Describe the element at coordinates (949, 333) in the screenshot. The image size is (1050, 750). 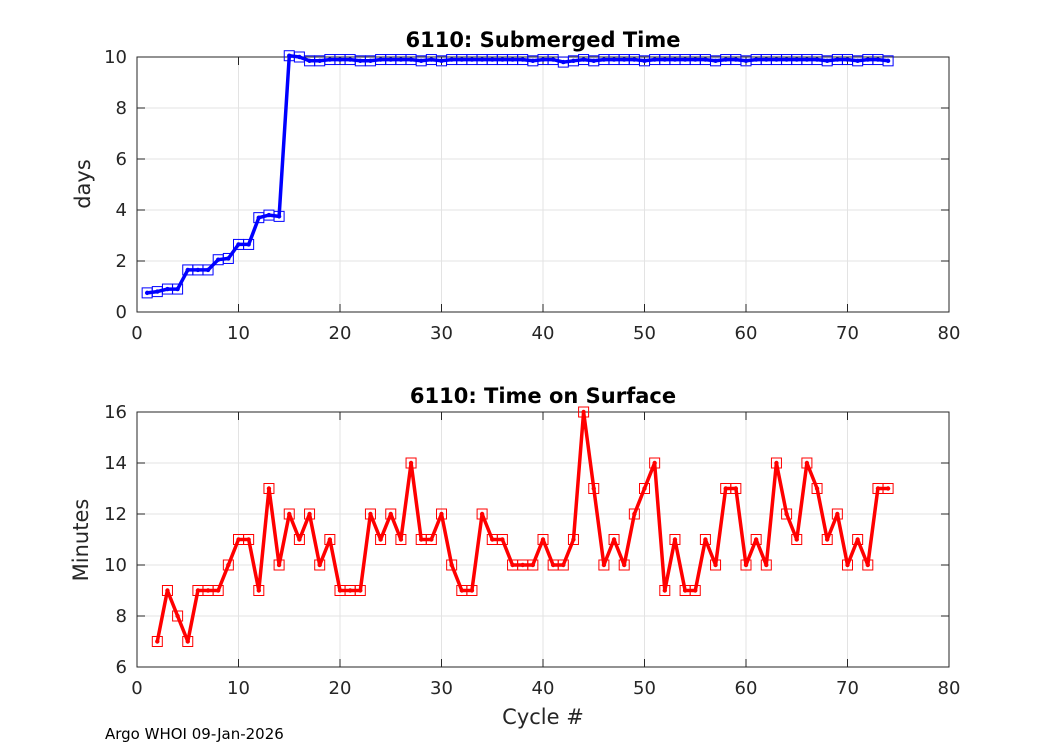
I see `x-tick-label: 80` at that location.